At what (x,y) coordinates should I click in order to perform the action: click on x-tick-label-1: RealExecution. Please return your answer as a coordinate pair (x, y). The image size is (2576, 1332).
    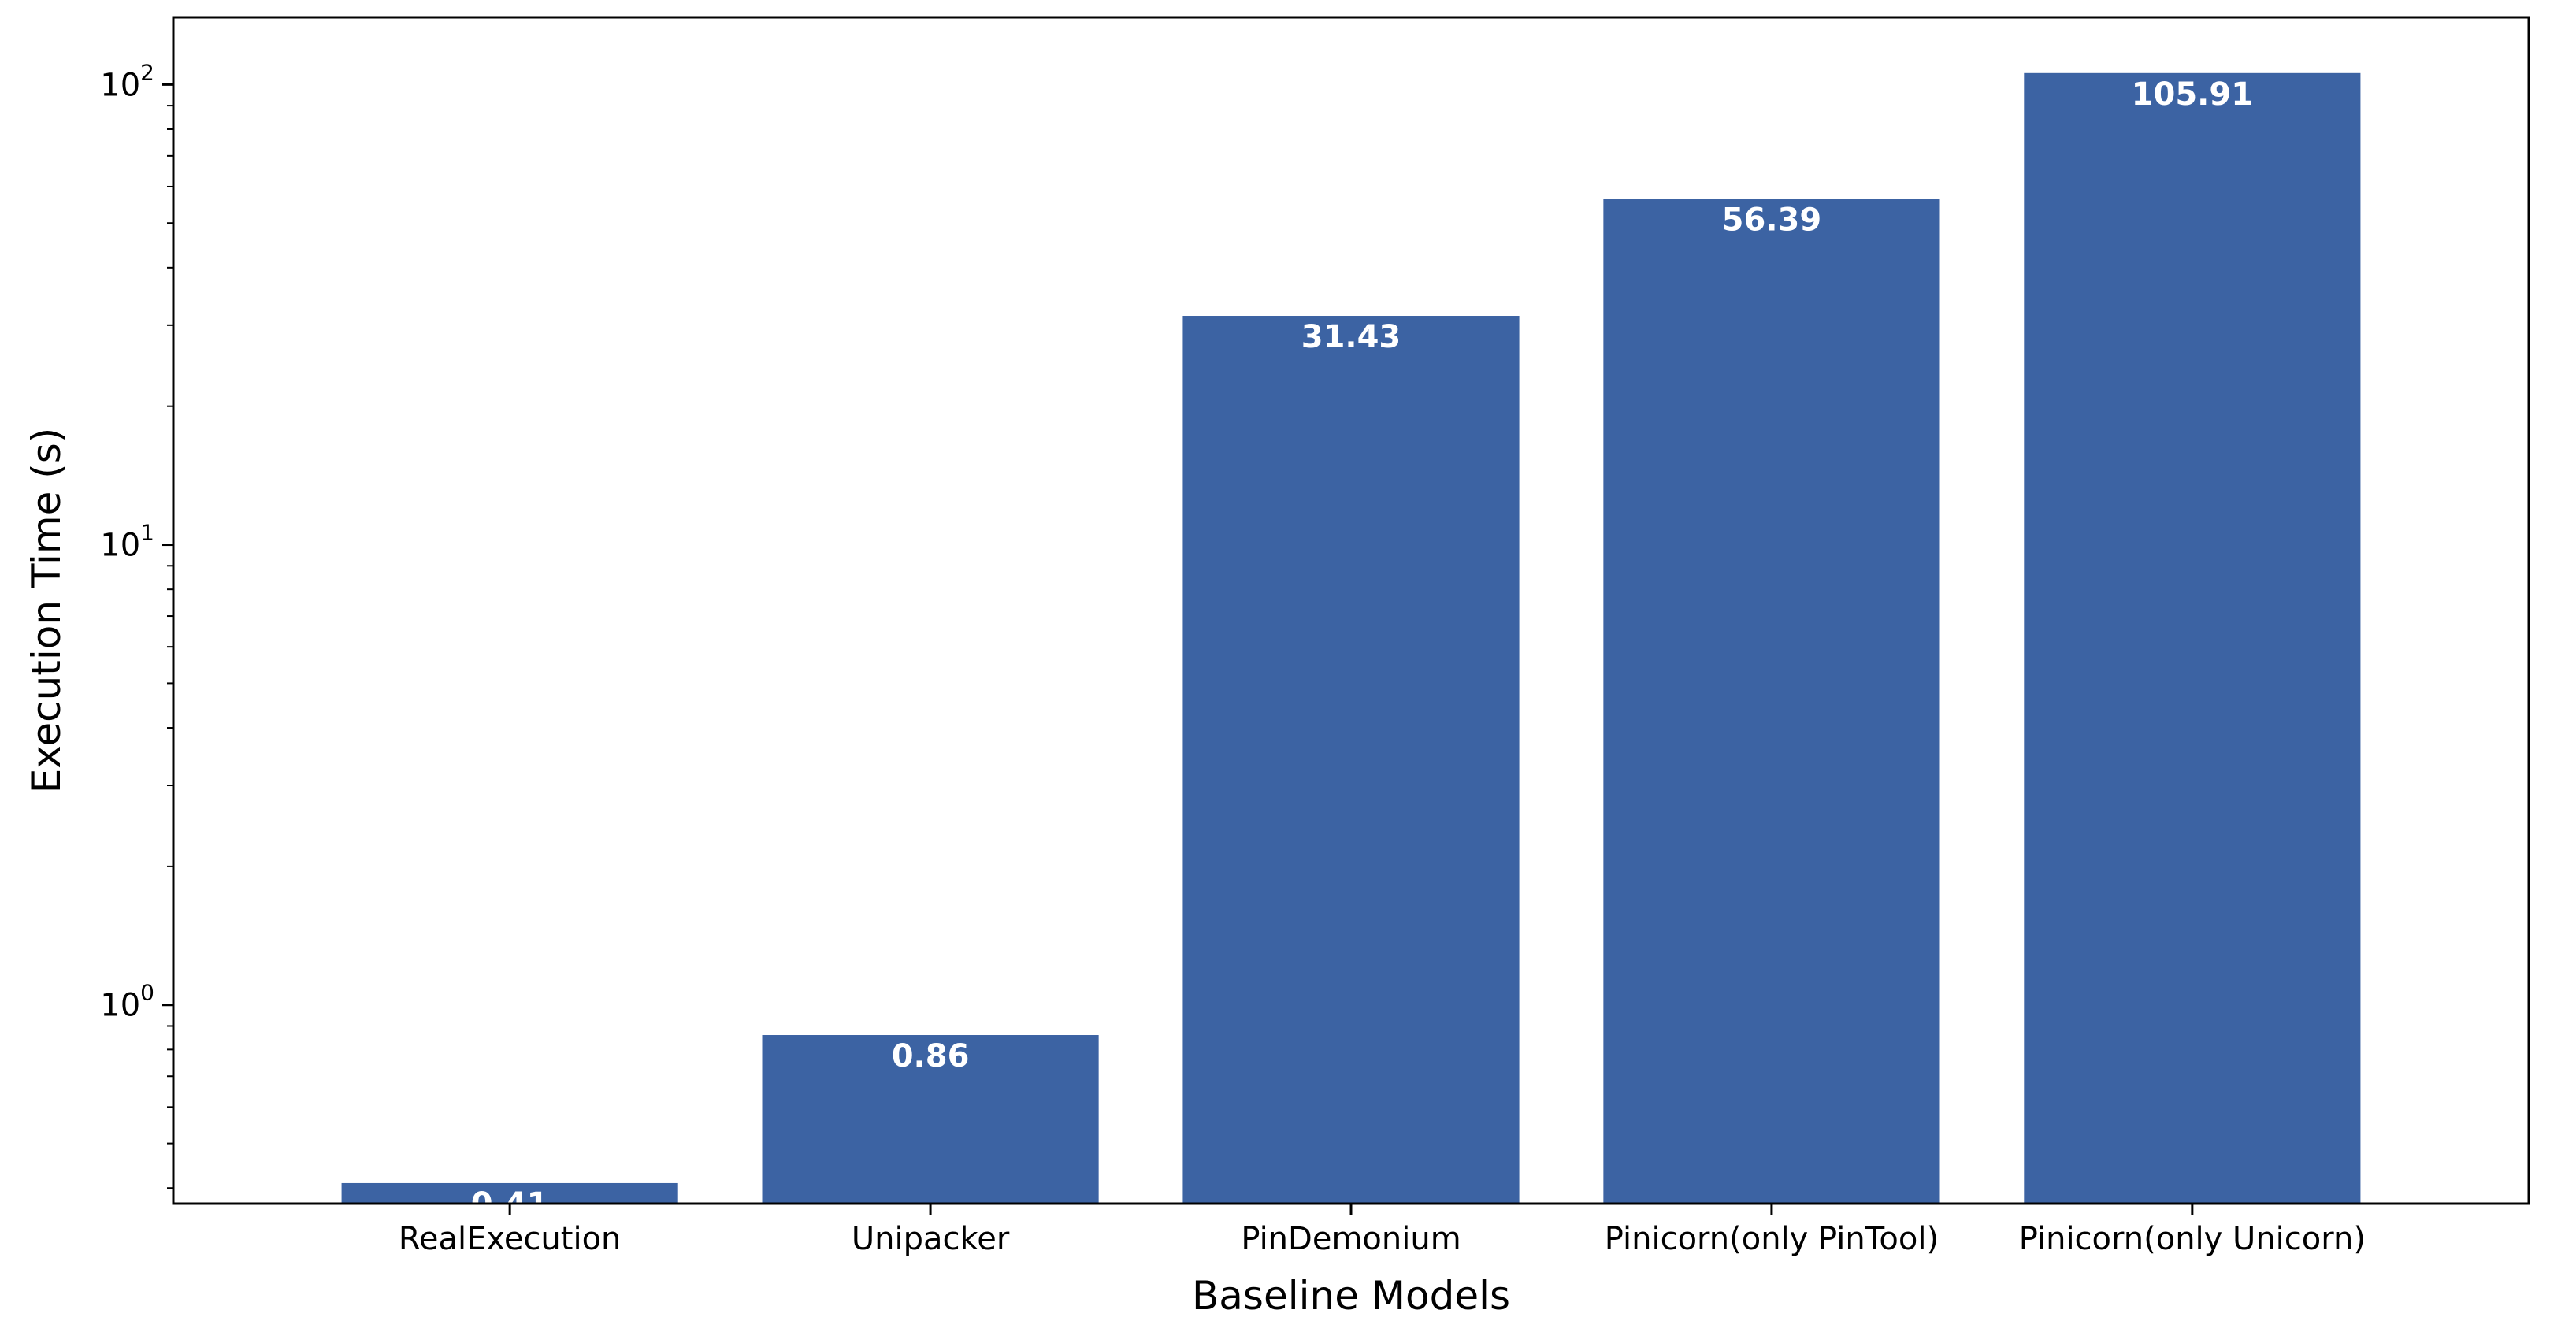
    Looking at the image, I should click on (510, 1239).